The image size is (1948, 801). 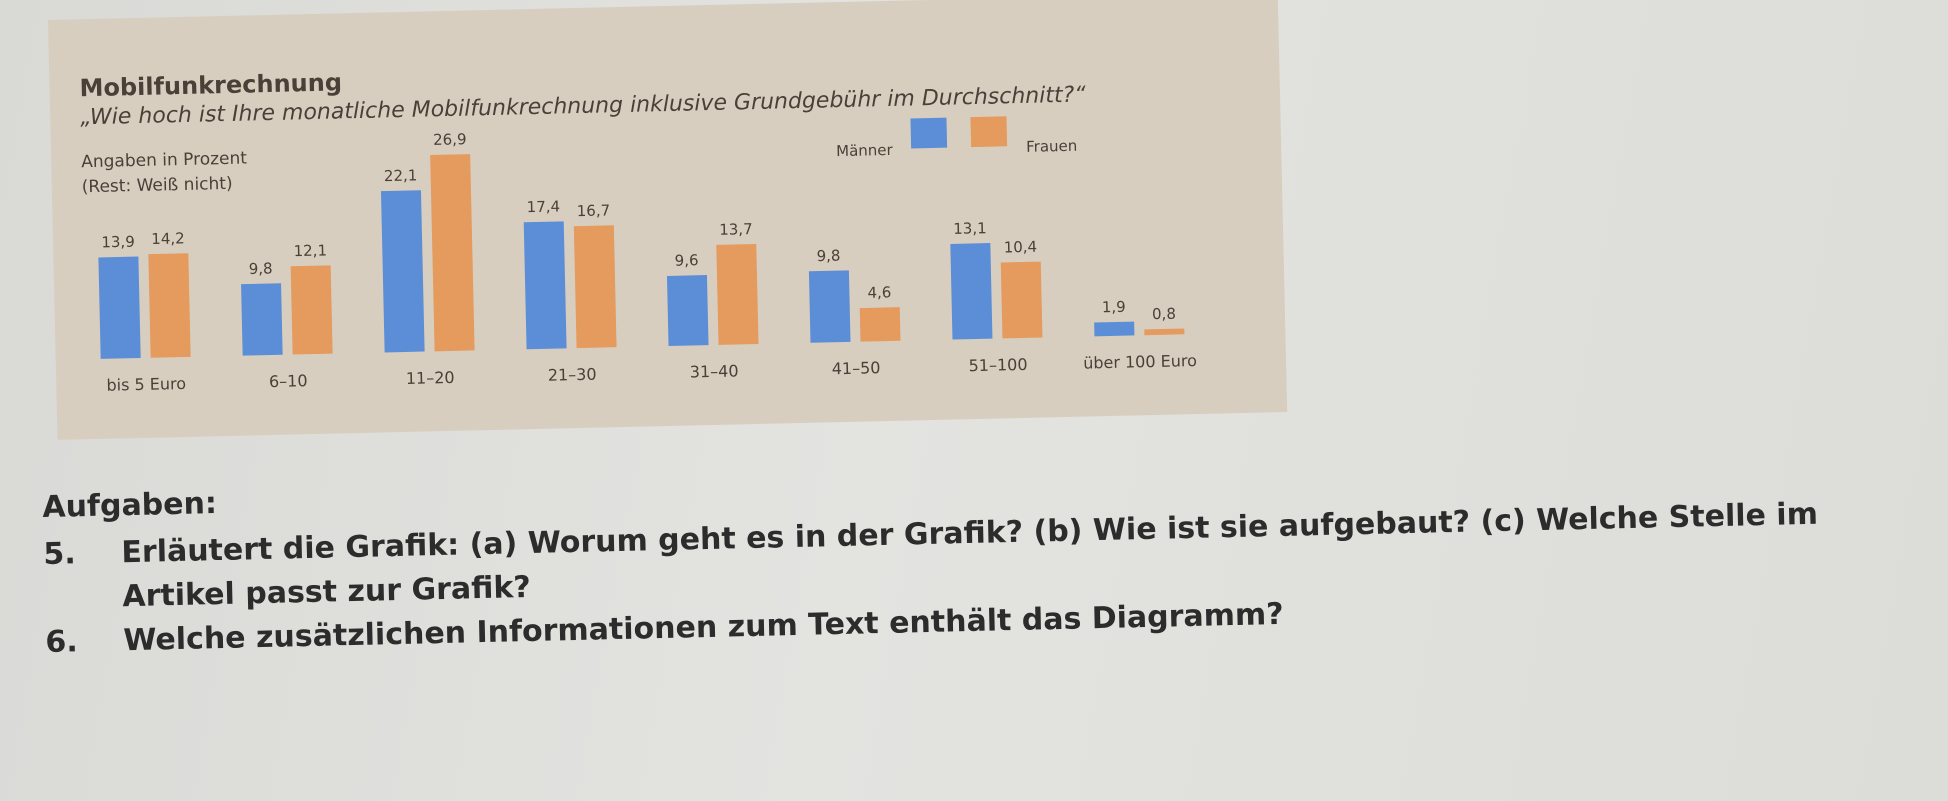 What do you see at coordinates (168, 238) in the screenshot?
I see `value-label-frauen-bis-5: 14,2` at bounding box center [168, 238].